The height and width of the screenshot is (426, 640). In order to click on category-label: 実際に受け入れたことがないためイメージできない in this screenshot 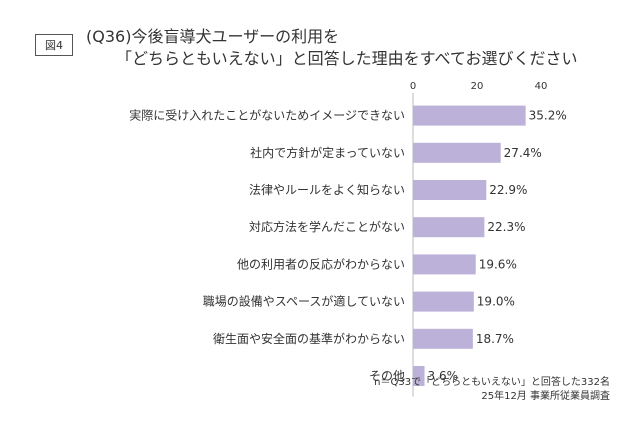, I will do `click(267, 115)`.